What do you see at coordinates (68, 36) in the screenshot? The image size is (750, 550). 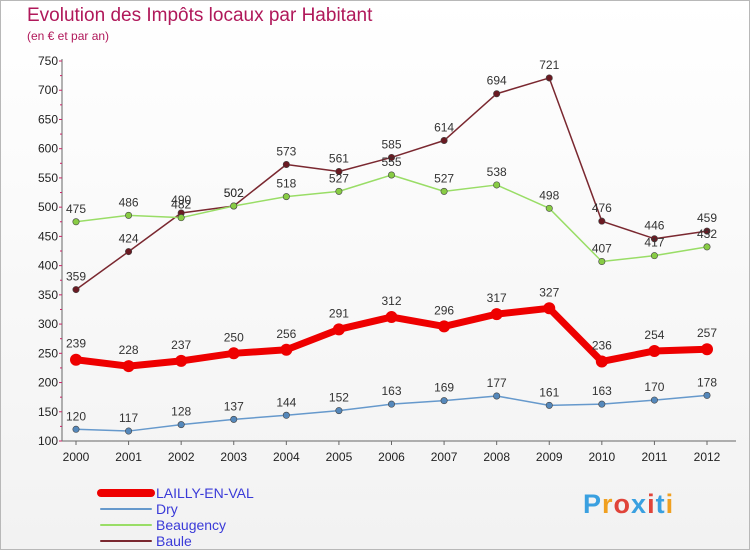 I see `chart-subtitle: (en € et par an)` at bounding box center [68, 36].